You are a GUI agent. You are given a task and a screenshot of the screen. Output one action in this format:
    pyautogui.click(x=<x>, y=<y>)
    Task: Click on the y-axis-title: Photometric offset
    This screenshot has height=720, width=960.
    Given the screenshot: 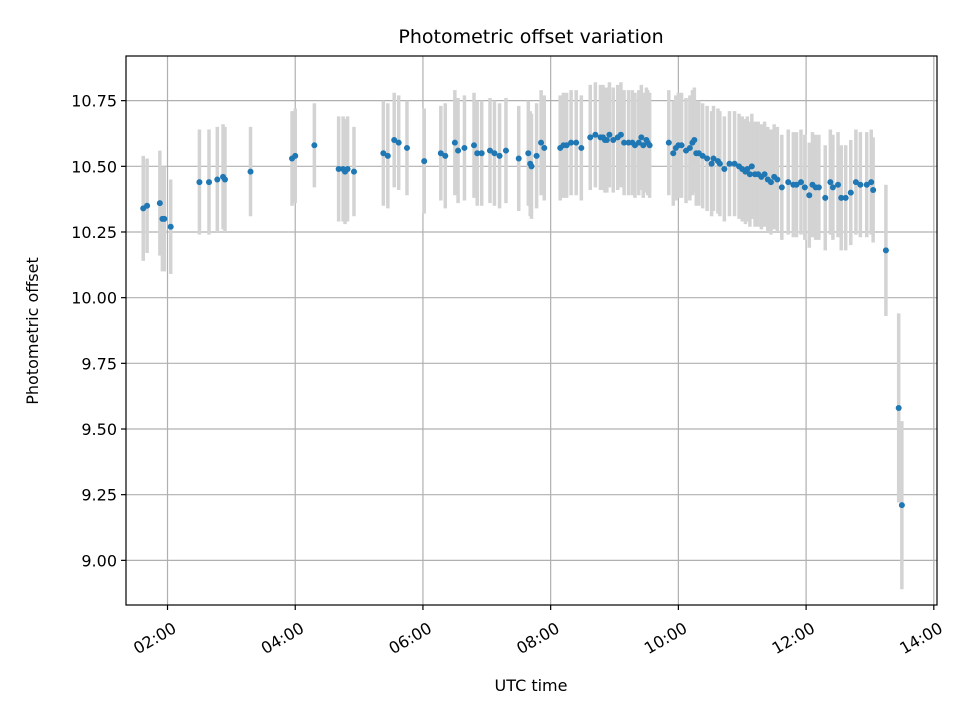 What is the action you would take?
    pyautogui.click(x=32, y=331)
    